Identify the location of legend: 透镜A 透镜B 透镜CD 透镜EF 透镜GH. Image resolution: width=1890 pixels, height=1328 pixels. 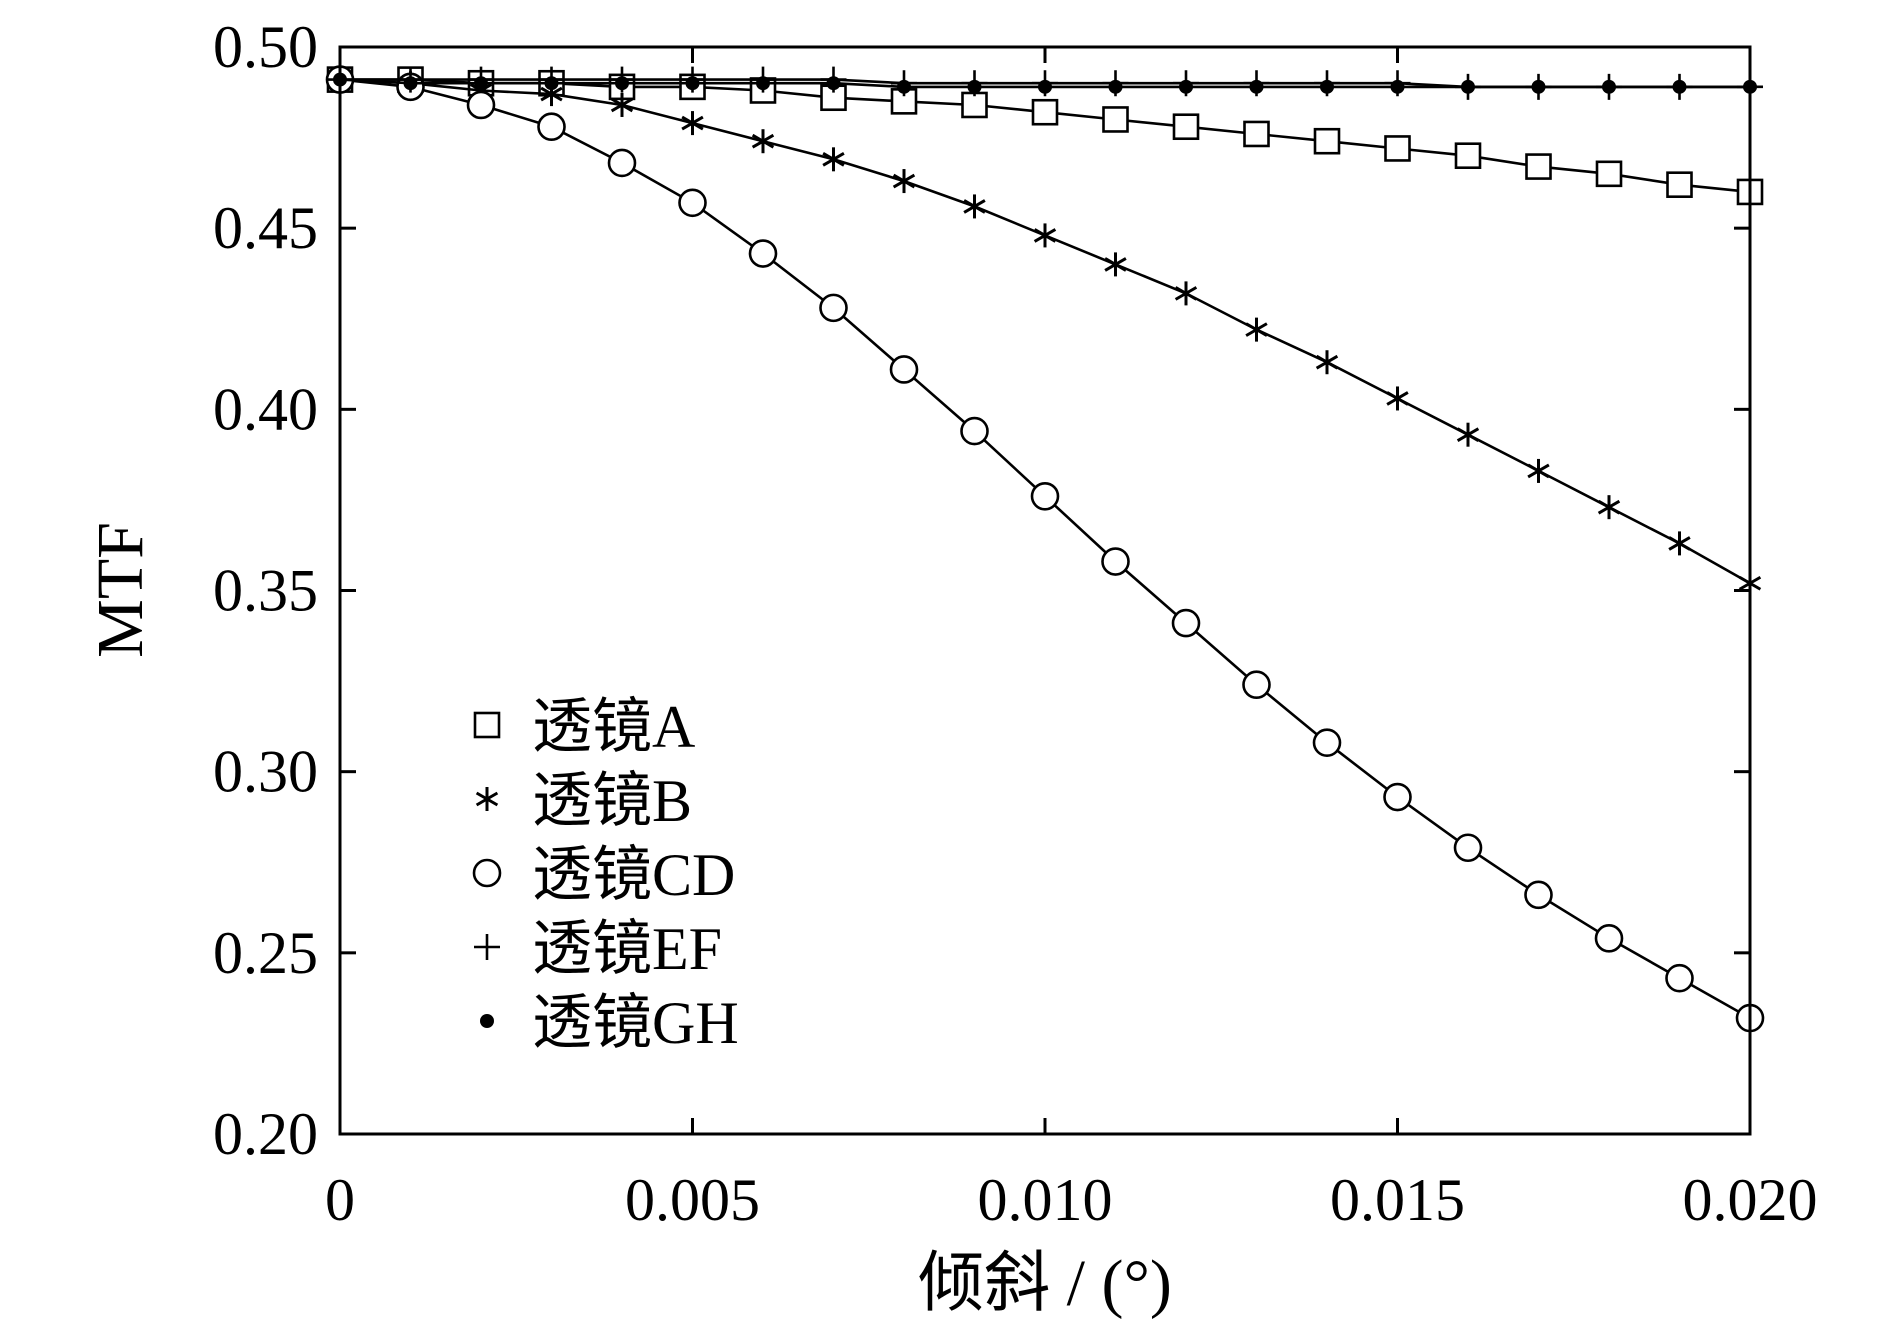
(605, 875).